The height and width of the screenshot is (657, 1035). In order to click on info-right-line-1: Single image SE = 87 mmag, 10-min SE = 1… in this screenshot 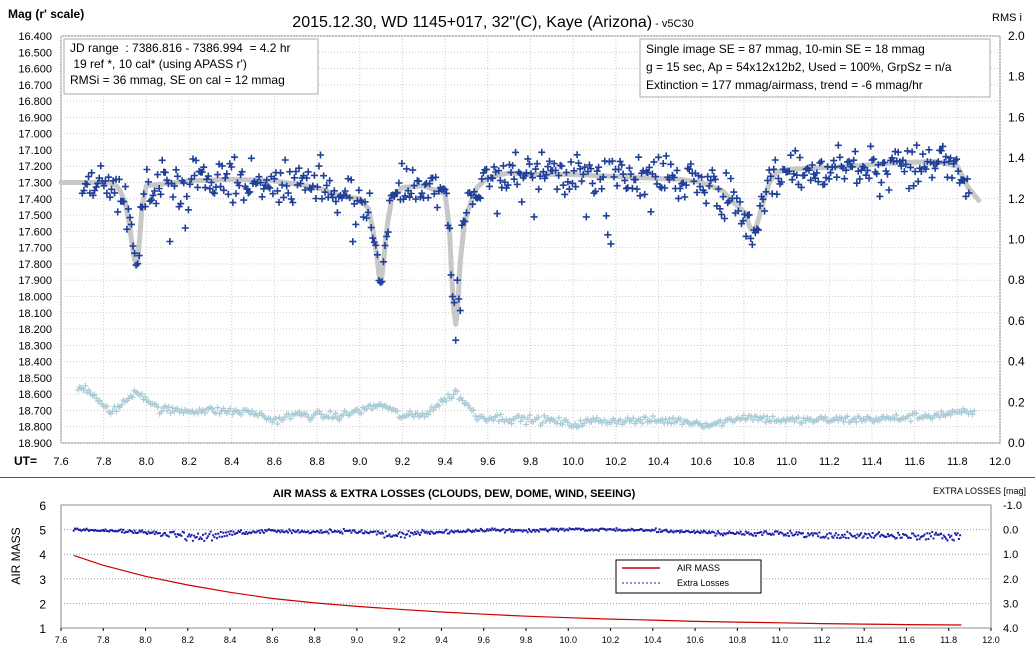, I will do `click(785, 49)`.